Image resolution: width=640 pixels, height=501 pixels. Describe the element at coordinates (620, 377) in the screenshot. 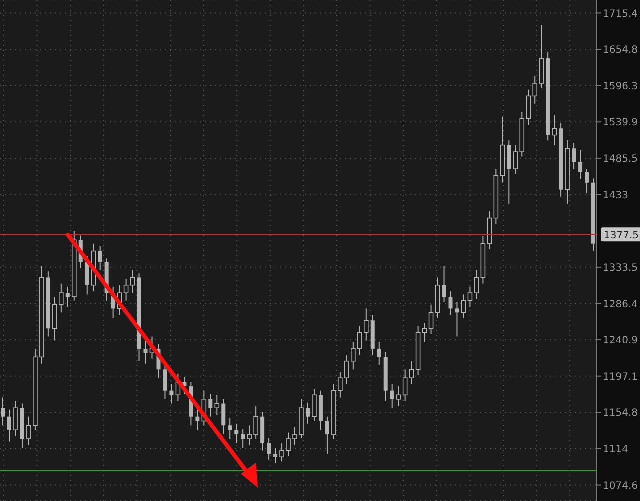

I see `y-tick-label: 1197.1` at that location.